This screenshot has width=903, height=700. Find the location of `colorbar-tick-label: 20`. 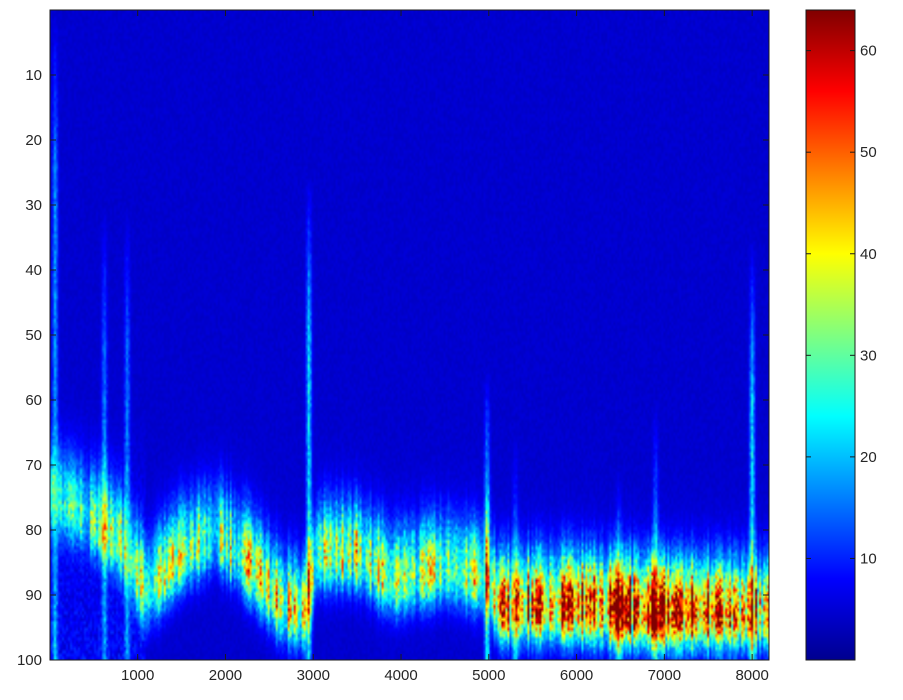

colorbar-tick-label: 20 is located at coordinates (868, 457).